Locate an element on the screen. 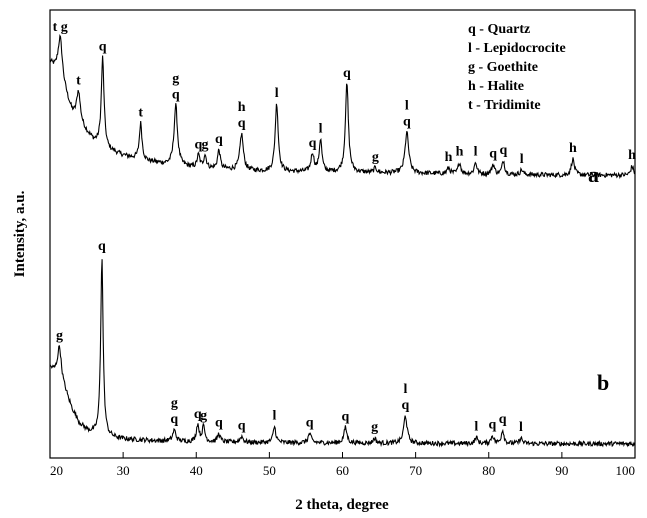  peak-label-a-13-0: g is located at coordinates (375, 157).